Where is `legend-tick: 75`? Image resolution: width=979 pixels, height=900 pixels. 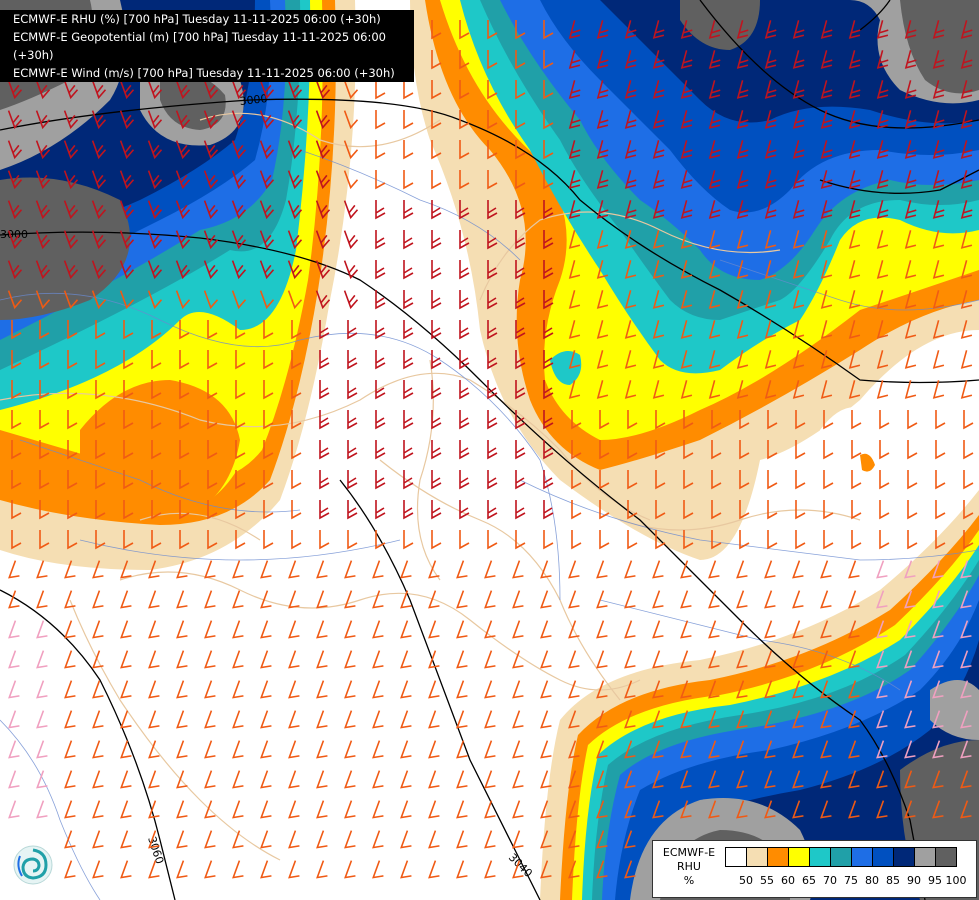
legend-tick: 75 is located at coordinates (851, 880).